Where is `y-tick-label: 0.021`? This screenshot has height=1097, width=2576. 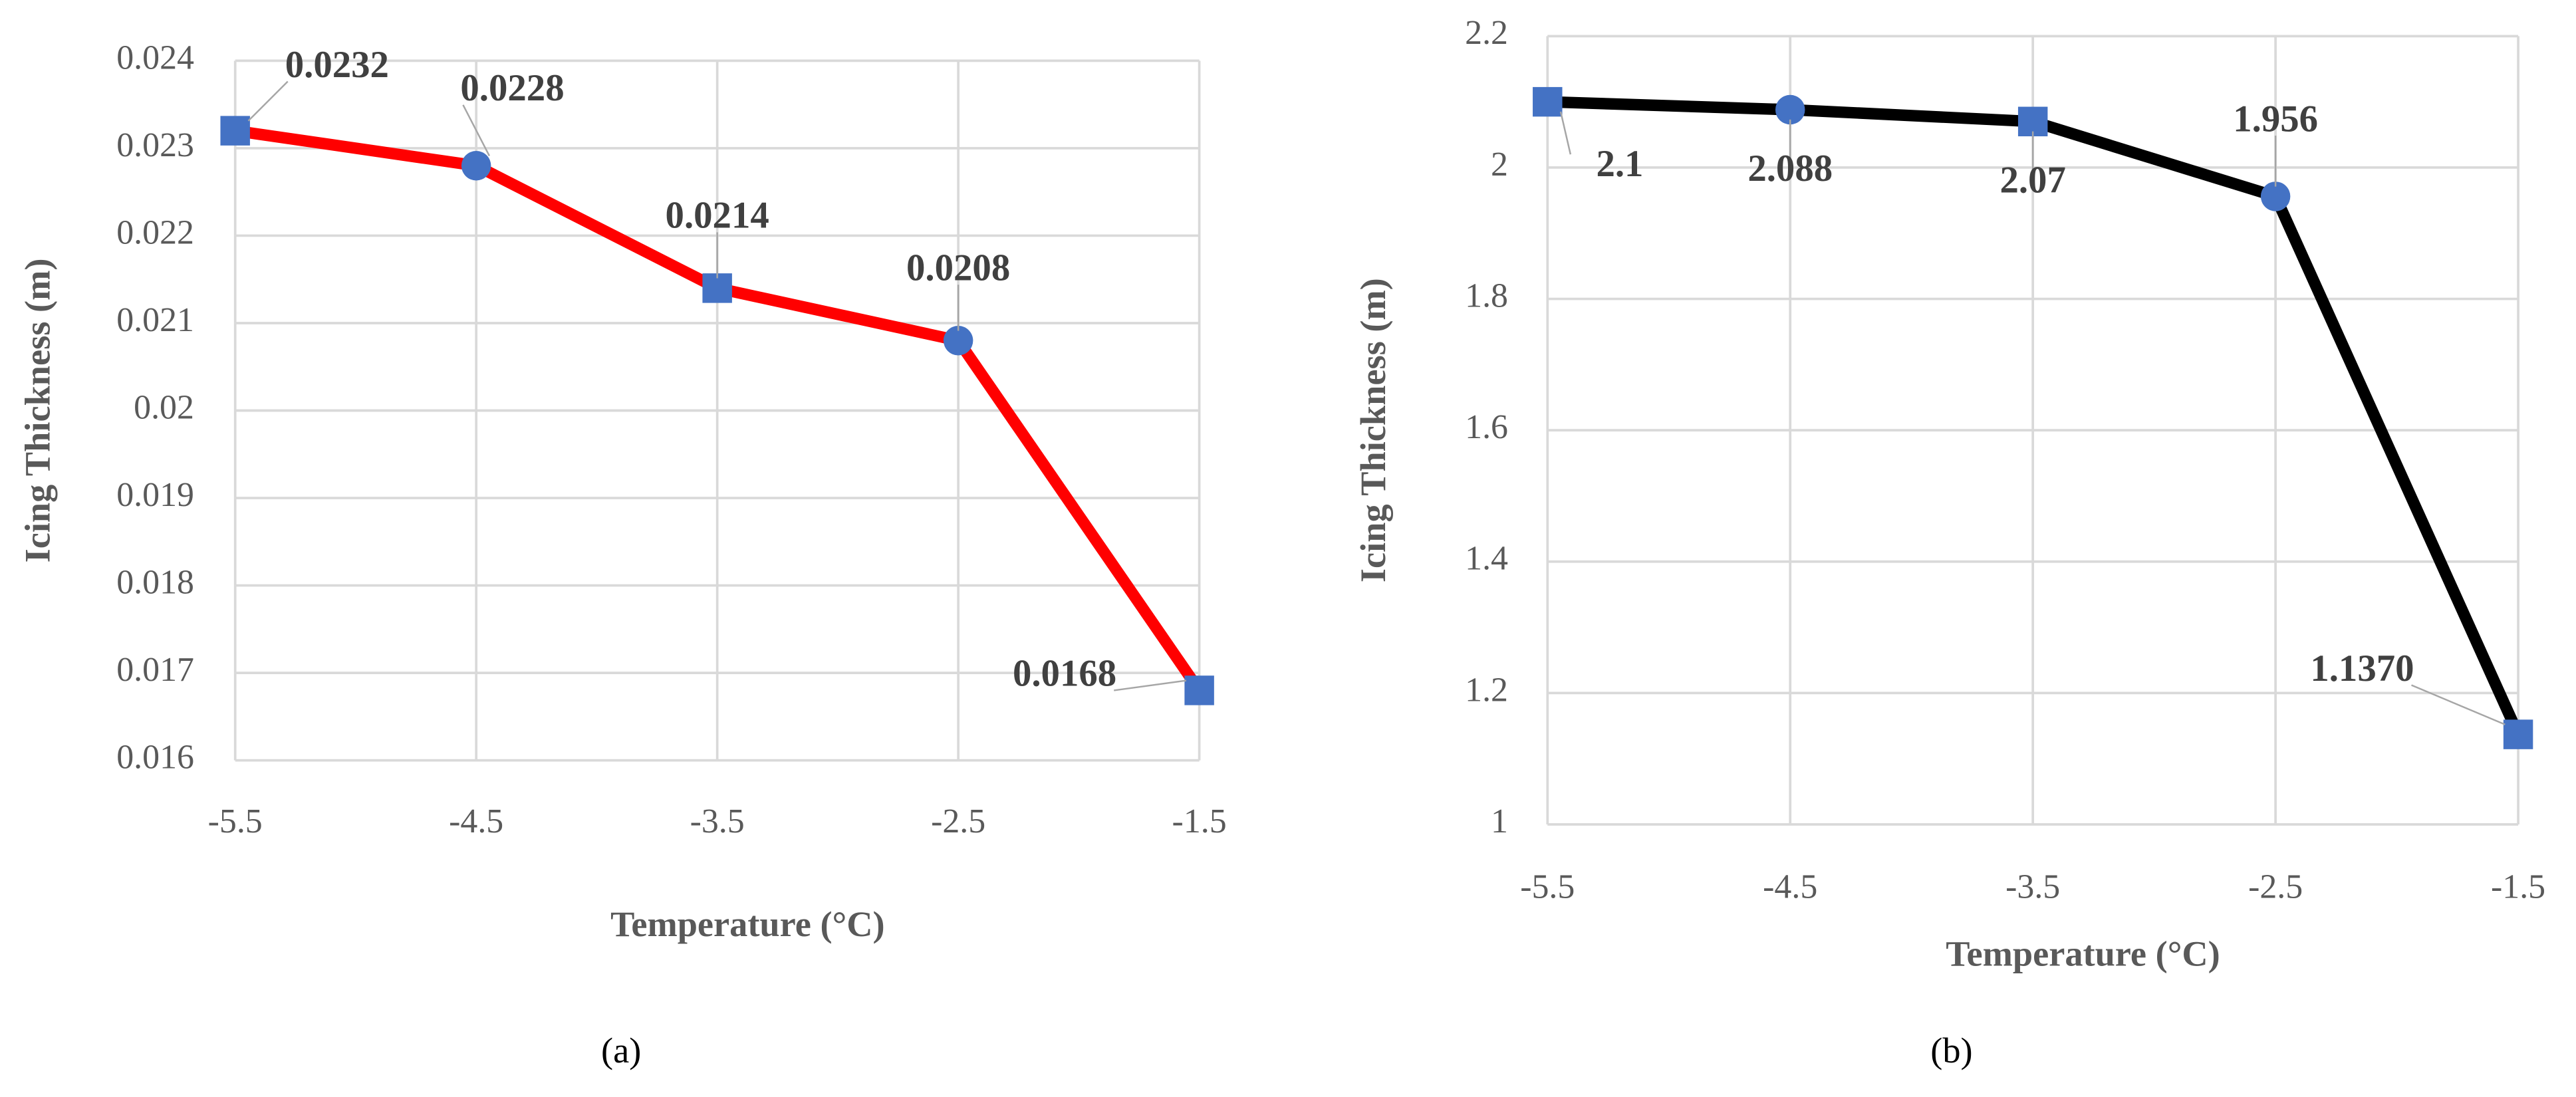
y-tick-label: 0.021 is located at coordinates (155, 320).